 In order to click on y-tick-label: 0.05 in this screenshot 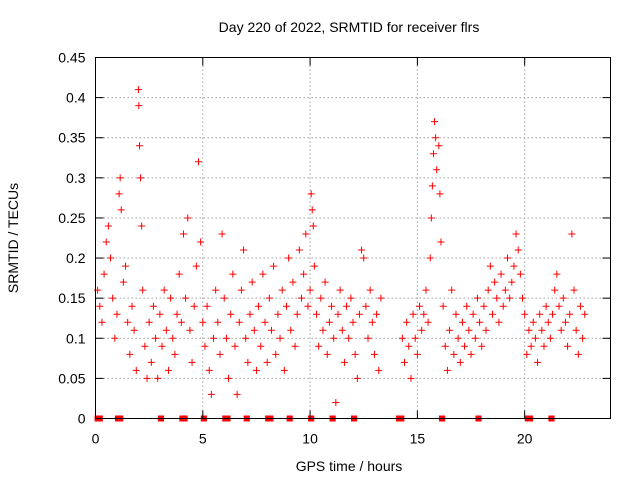, I will do `click(71, 378)`.